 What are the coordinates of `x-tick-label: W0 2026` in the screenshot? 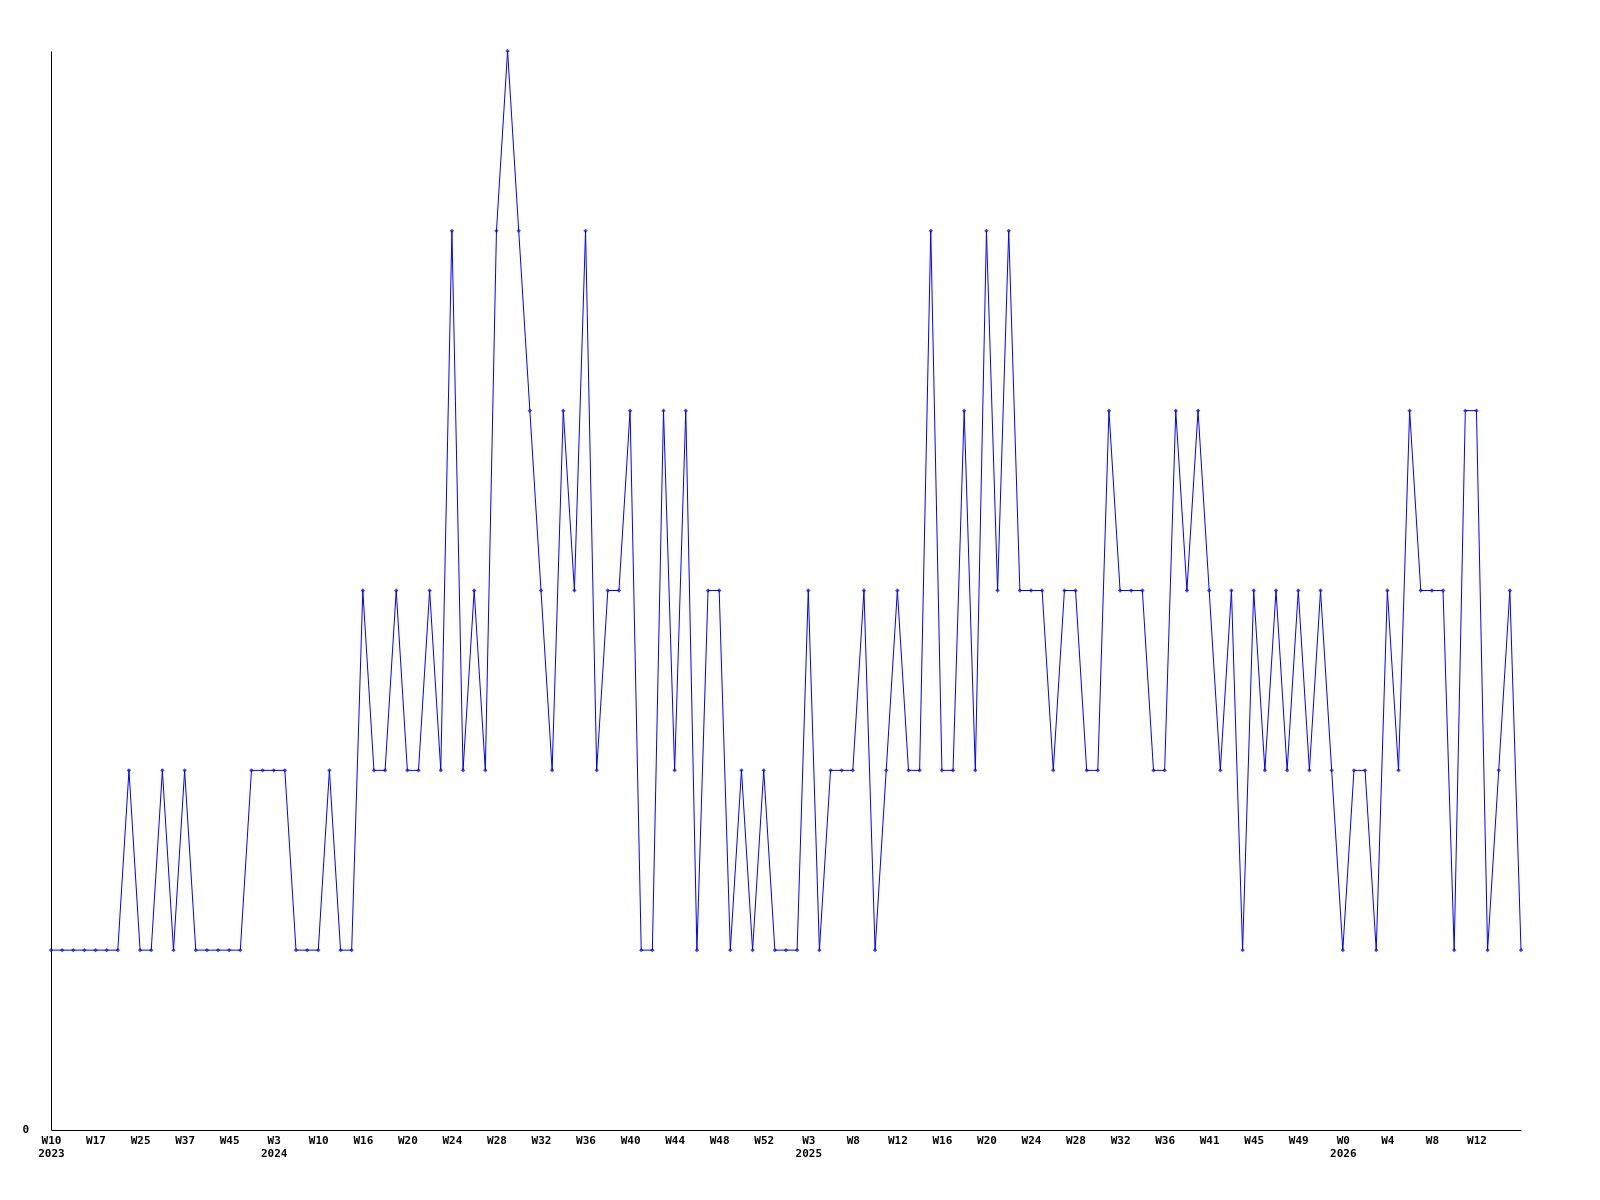 It's located at (1343, 1146).